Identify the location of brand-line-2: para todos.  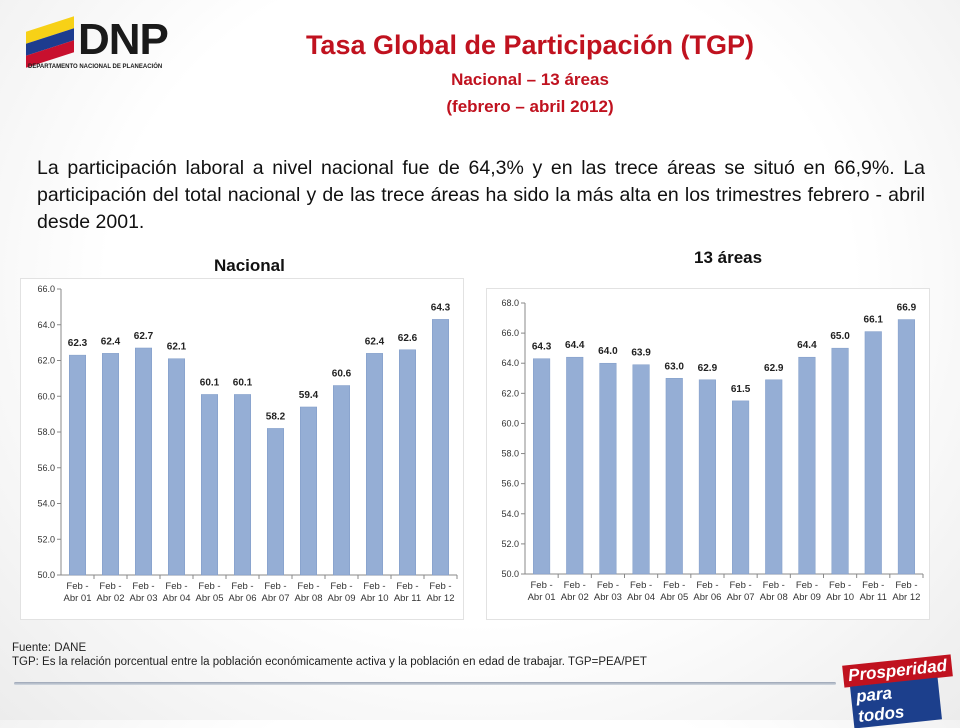
(896, 702).